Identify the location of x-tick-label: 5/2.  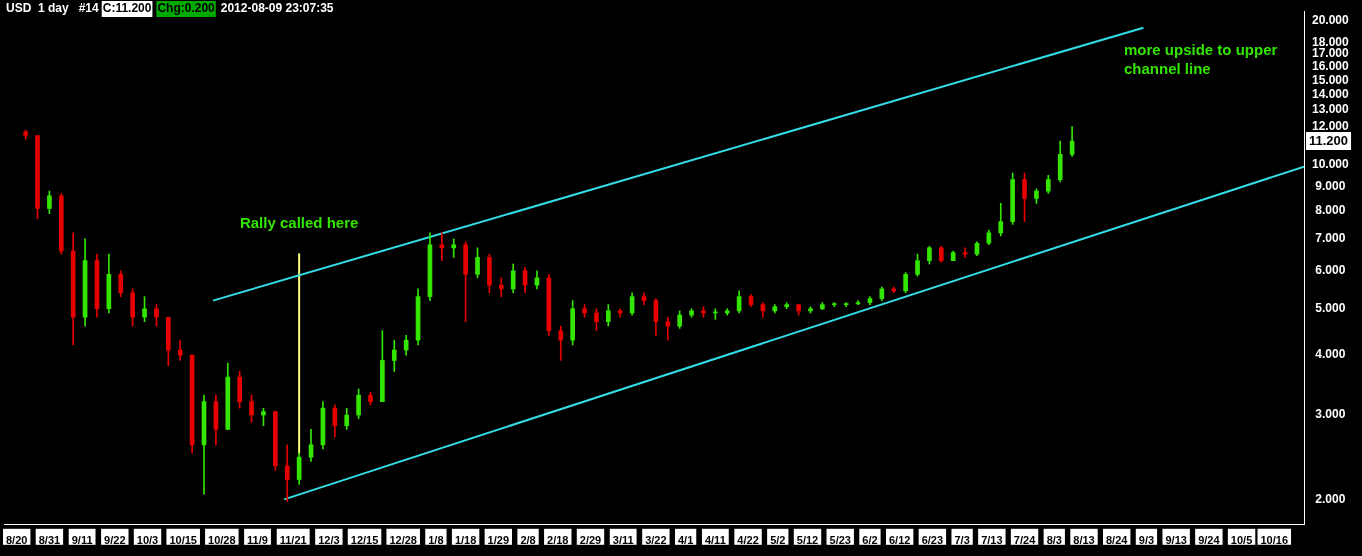
(778, 540).